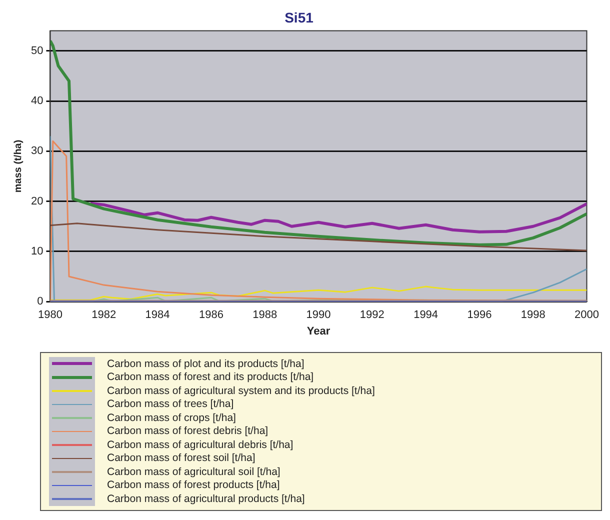 The height and width of the screenshot is (520, 610). I want to click on y-axis-title: mass (t/ha), so click(18, 166).